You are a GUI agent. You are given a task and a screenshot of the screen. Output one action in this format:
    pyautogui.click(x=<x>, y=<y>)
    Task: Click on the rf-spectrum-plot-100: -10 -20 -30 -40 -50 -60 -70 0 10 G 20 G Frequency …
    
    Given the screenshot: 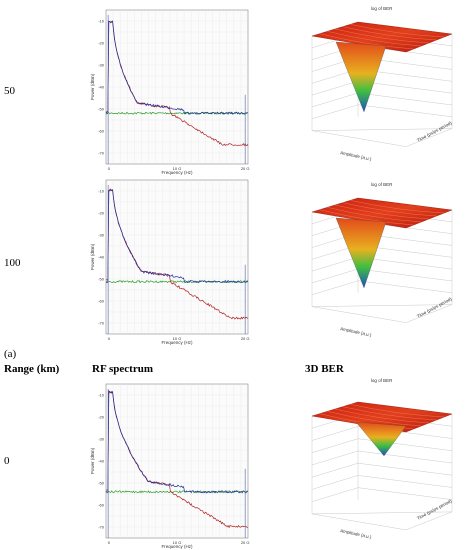 What is the action you would take?
    pyautogui.click(x=175, y=261)
    